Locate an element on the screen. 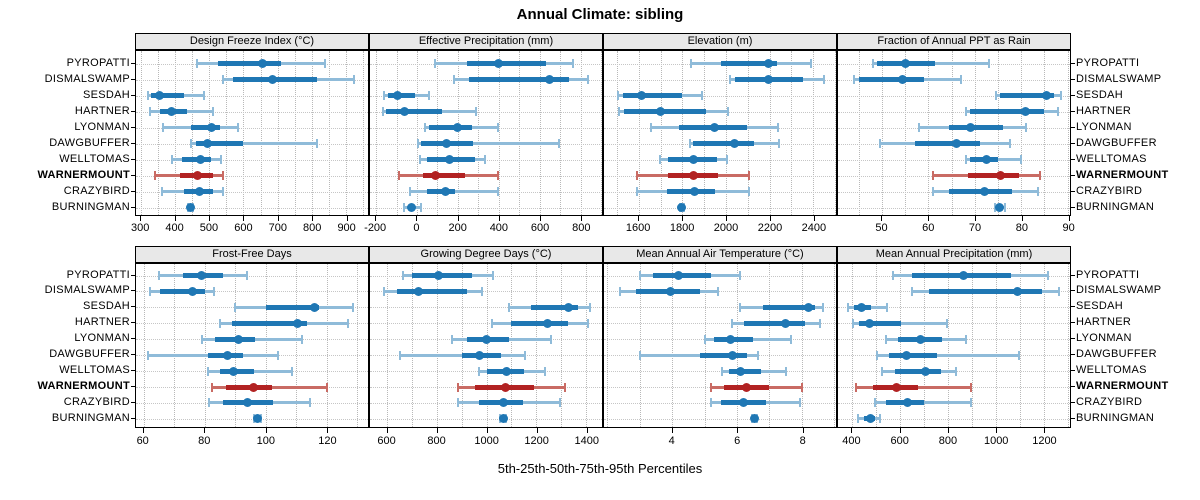 Image resolution: width=1200 pixels, height=500 pixels. site-label-left: WARNERMOUNT is located at coordinates (83, 174).